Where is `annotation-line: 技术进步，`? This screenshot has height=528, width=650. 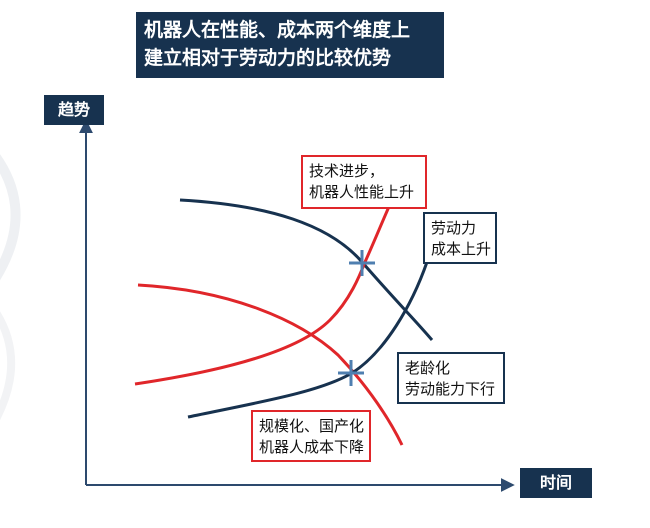
annotation-line: 技术进步， is located at coordinates (347, 171).